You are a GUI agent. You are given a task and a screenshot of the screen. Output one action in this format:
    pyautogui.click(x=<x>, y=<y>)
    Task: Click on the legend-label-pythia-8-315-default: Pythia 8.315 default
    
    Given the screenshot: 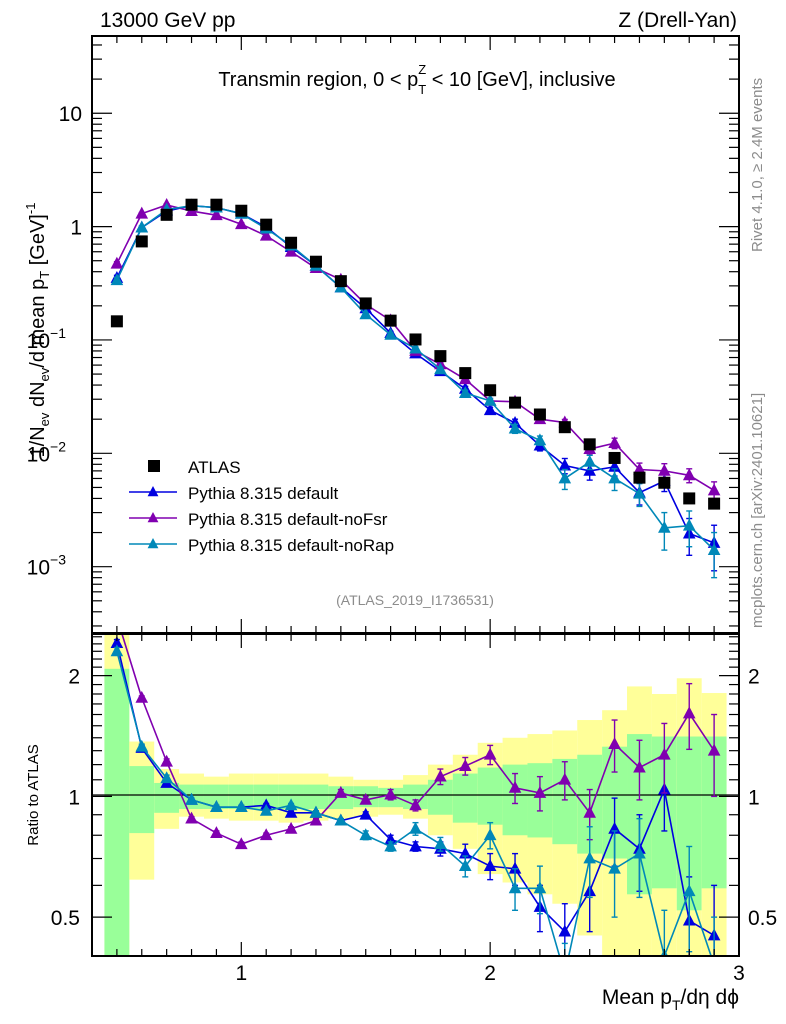 What is the action you would take?
    pyautogui.click(x=263, y=493)
    